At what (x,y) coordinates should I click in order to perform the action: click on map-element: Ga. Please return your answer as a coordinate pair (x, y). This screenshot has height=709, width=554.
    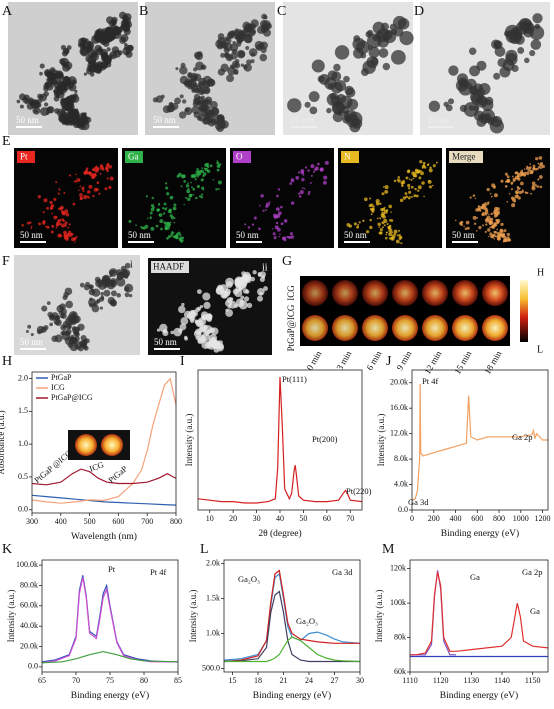
    Looking at the image, I should click on (133, 157).